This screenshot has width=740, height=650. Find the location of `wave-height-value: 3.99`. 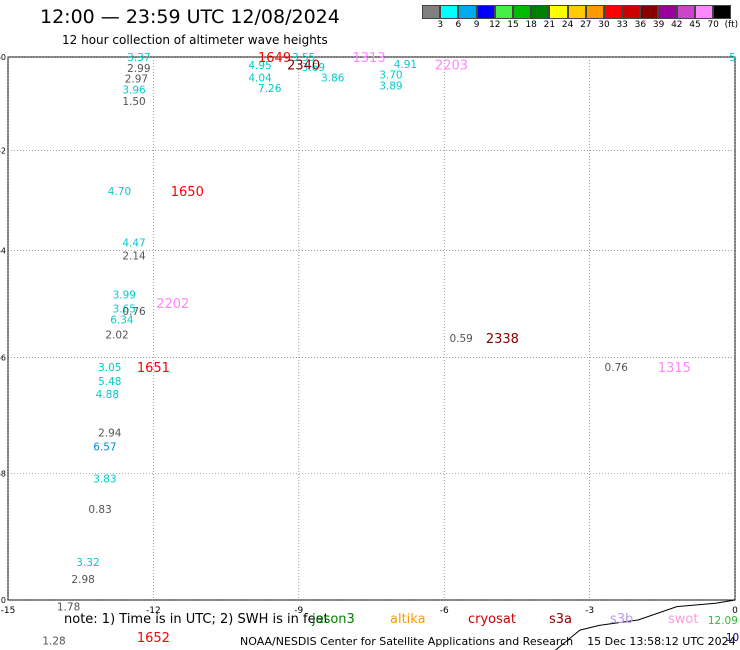

wave-height-value: 3.99 is located at coordinates (124, 295).